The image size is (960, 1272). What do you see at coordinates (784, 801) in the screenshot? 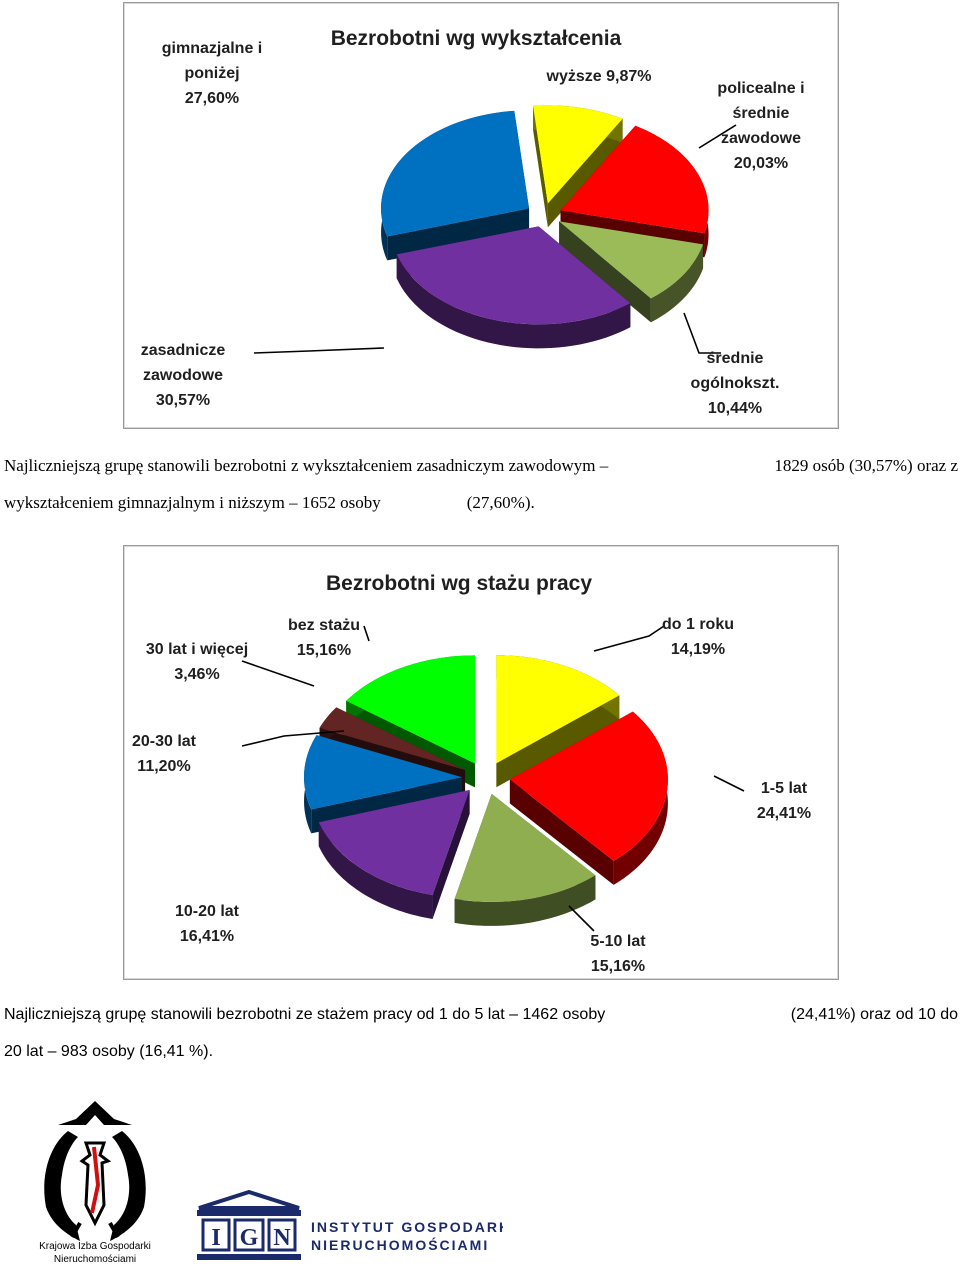
I see `slice-label-1-5-lat: 1-5 lat 24,41%` at bounding box center [784, 801].